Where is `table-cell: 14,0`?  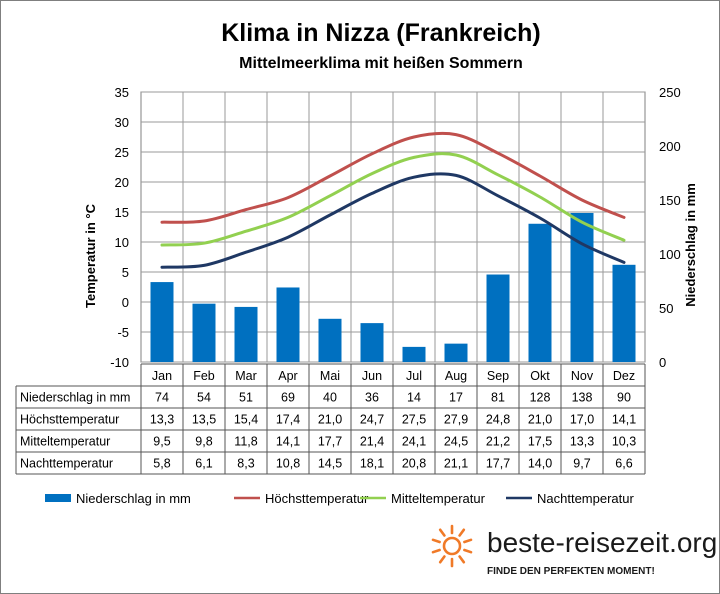
table-cell: 14,0 is located at coordinates (540, 464).